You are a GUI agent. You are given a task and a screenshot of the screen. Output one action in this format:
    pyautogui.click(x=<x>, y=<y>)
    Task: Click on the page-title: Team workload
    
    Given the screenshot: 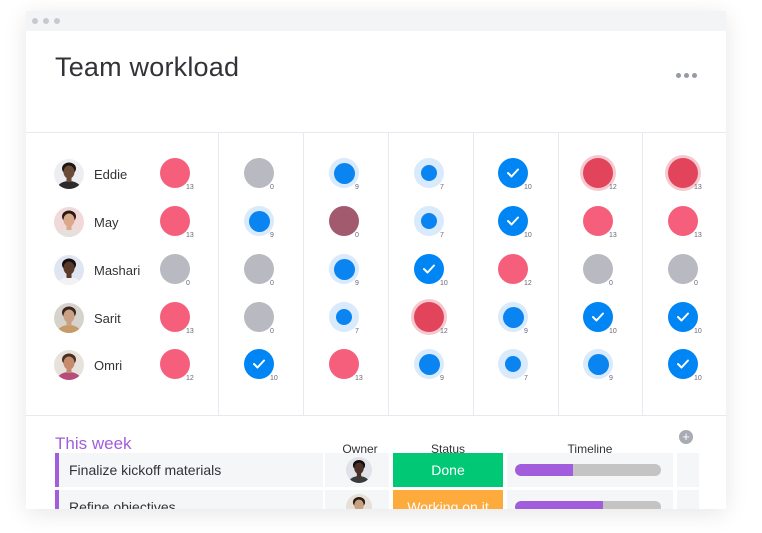 What is the action you would take?
    pyautogui.click(x=147, y=67)
    